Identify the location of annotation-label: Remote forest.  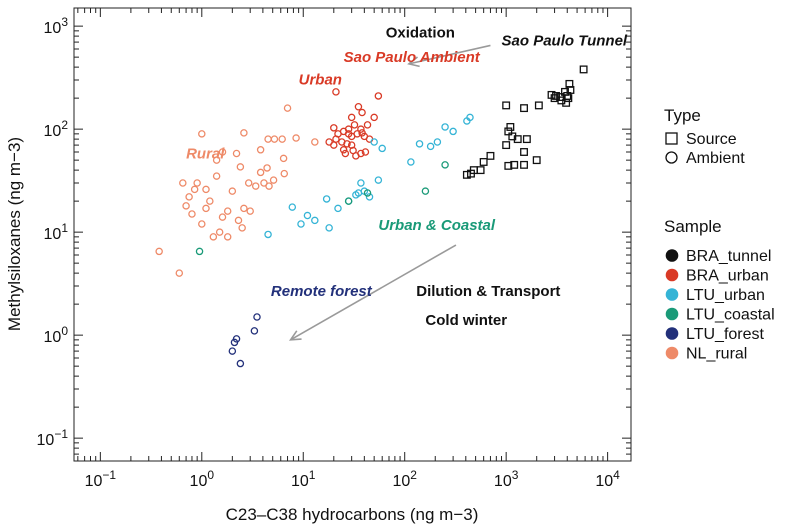
(322, 291).